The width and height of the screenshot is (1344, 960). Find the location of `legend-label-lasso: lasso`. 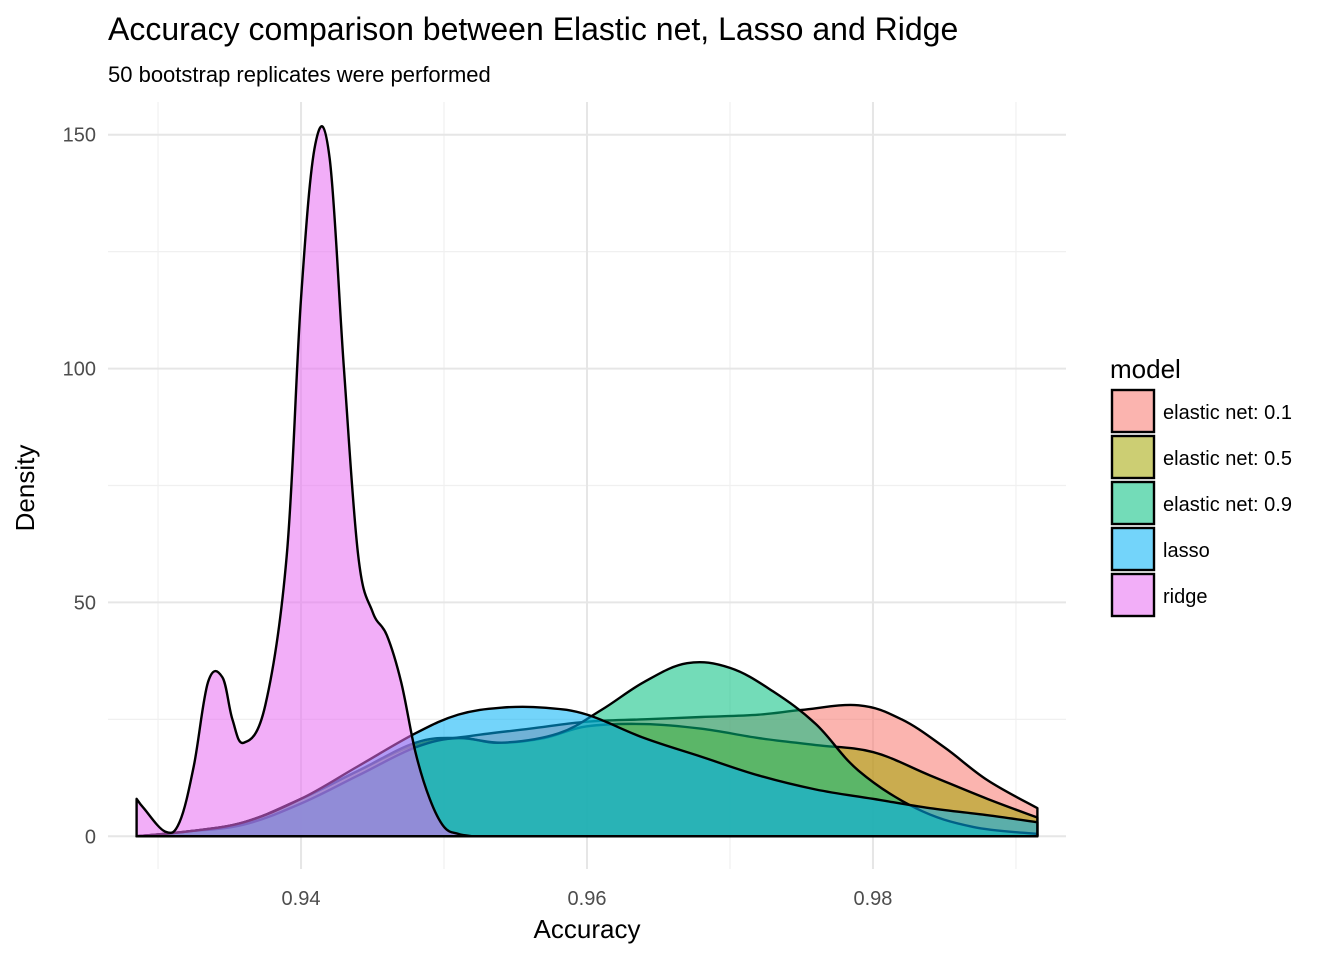

legend-label-lasso: lasso is located at coordinates (1186, 551).